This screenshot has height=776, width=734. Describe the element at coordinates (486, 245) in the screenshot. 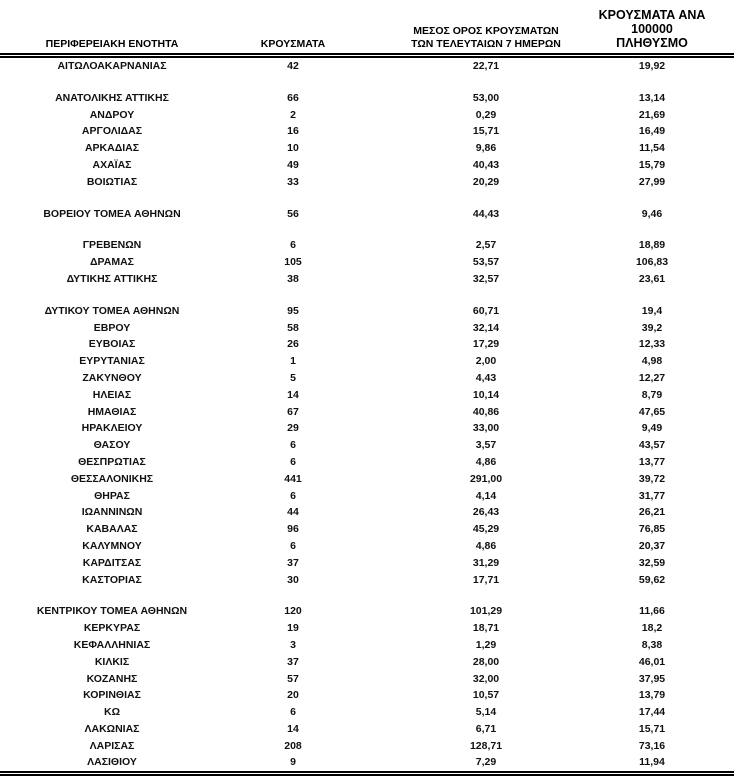

I see `cell-avg-7day: 2,57` at that location.